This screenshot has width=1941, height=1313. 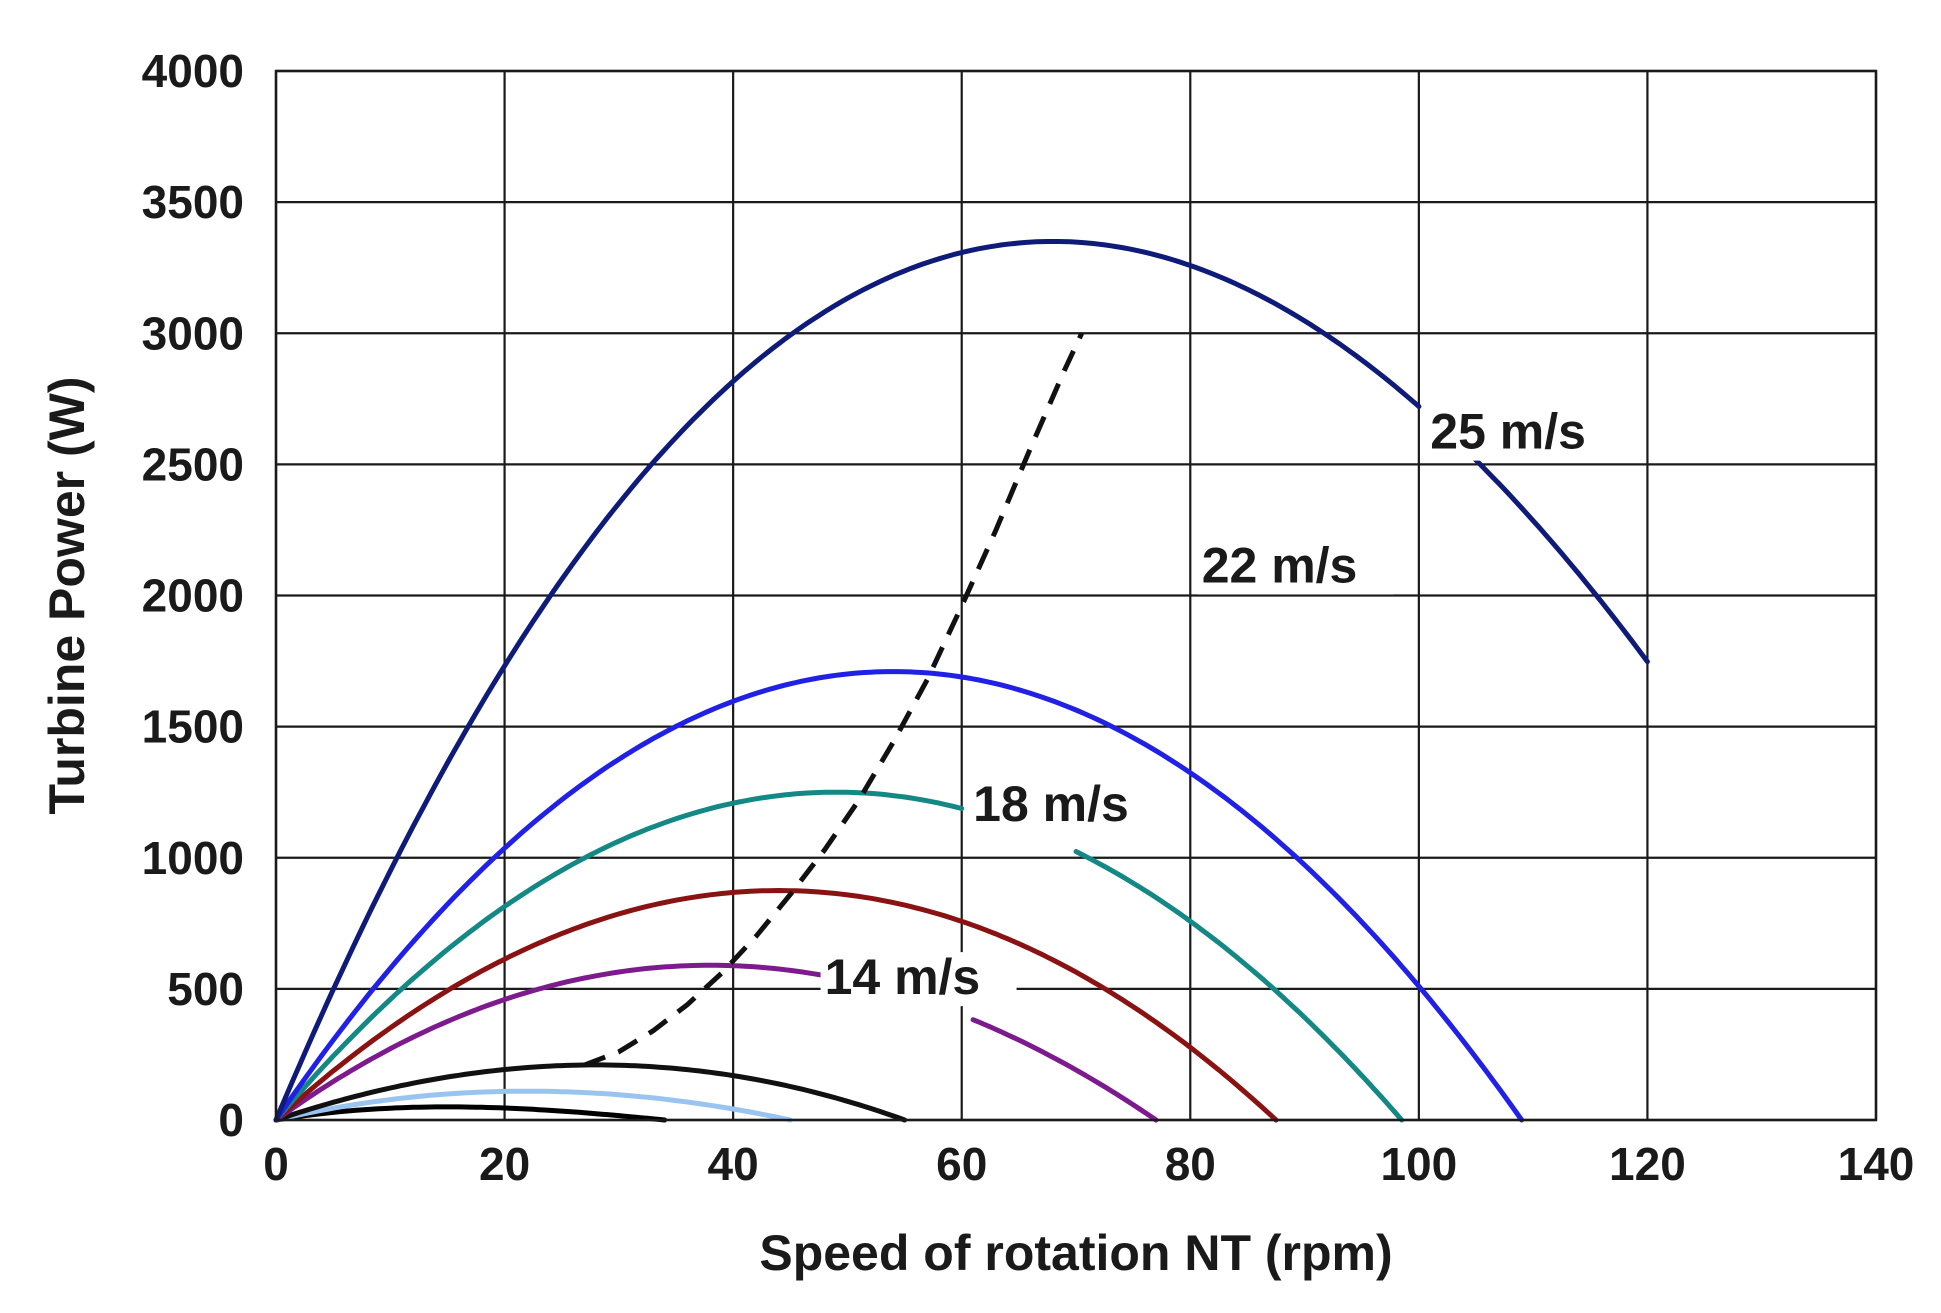 What do you see at coordinates (276, 1164) in the screenshot?
I see `x-tick-label: 0` at bounding box center [276, 1164].